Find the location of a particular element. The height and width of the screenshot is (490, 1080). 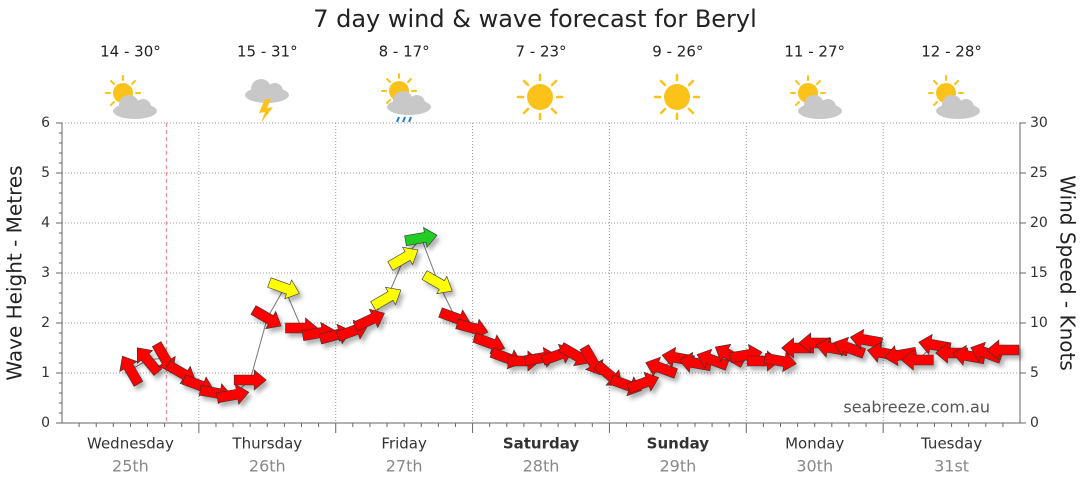

day-label: Wednesday is located at coordinates (130, 444).